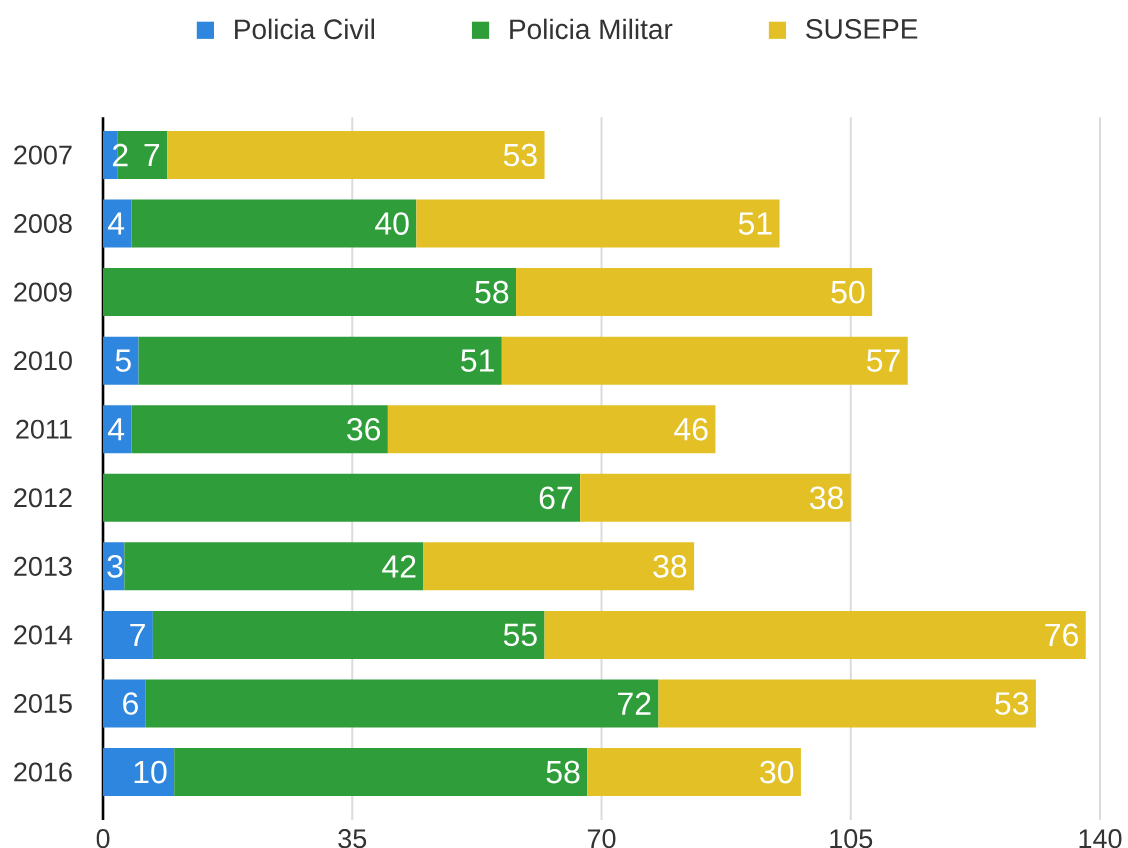  What do you see at coordinates (43, 703) in the screenshot?
I see `y-tick-label: 2015` at bounding box center [43, 703].